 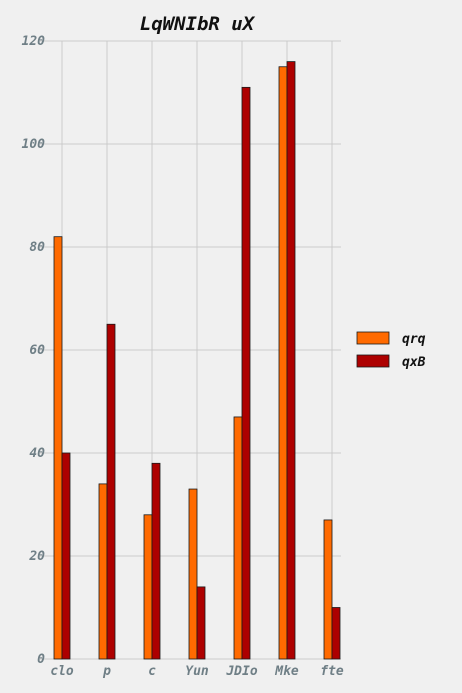 What do you see at coordinates (156, 561) in the screenshot?
I see `bar-qxB-c` at bounding box center [156, 561].